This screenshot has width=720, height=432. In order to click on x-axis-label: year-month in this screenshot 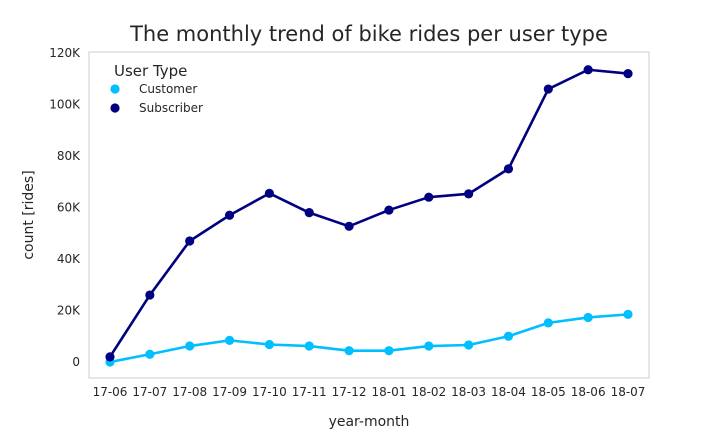, I will do `click(369, 422)`.